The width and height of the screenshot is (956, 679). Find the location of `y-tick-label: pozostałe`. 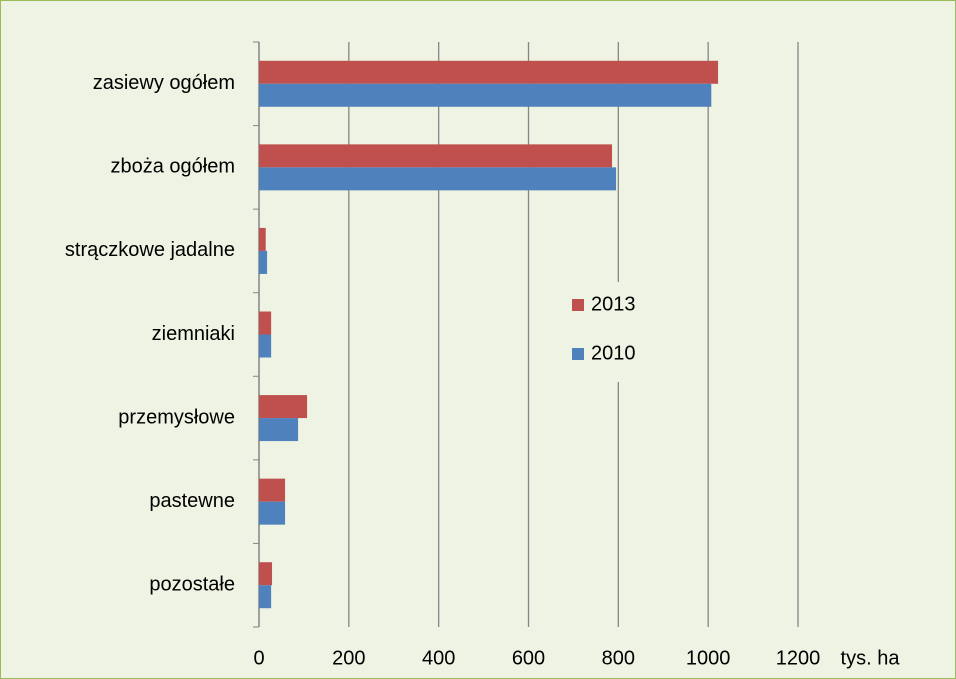

y-tick-label: pozostałe is located at coordinates (192, 584).